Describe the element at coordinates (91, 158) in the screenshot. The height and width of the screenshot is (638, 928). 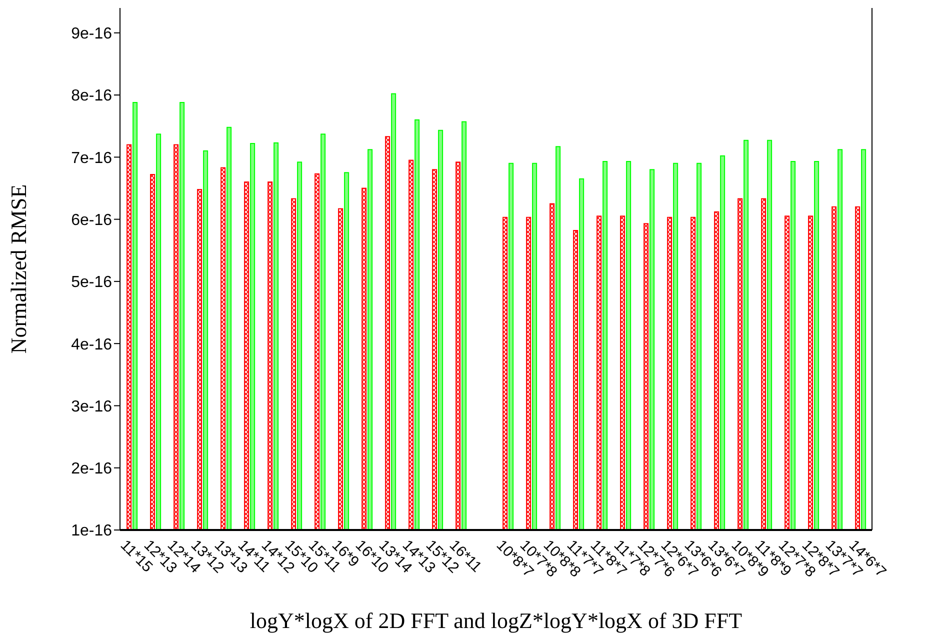
I see `y-tick-label: 7e-16` at that location.